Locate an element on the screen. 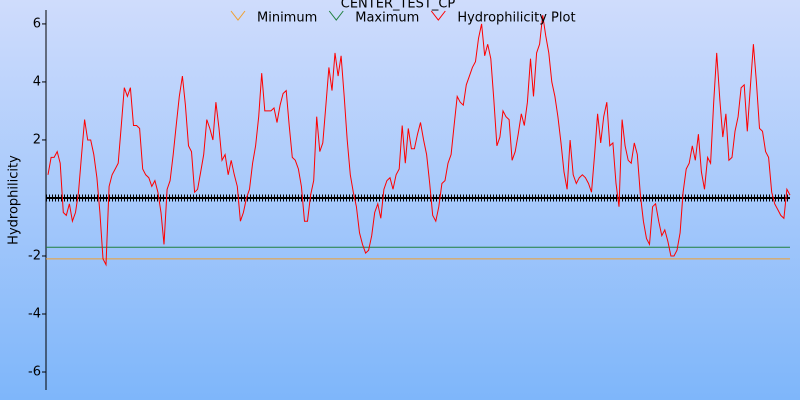 The image size is (800, 400). y-axis-label: Hydrophilicity is located at coordinates (14, 200).